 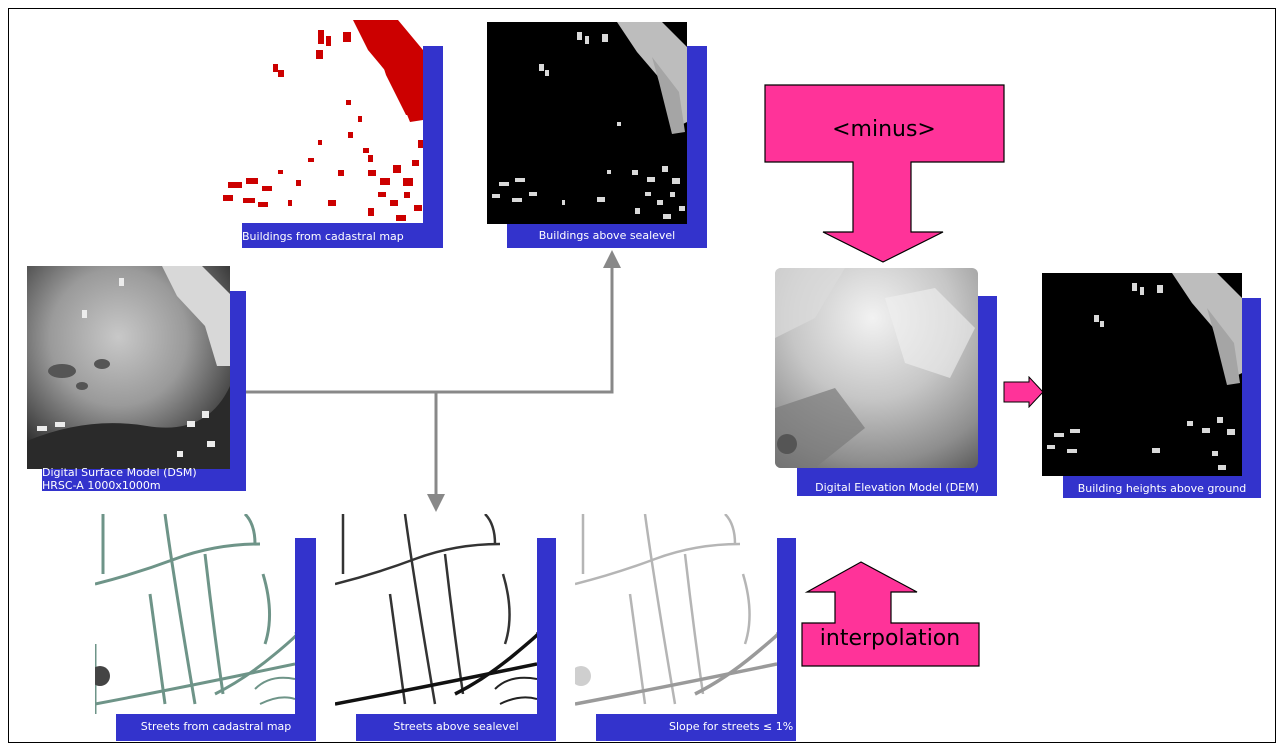 What do you see at coordinates (890, 638) in the screenshot?
I see `interpolation-label: interpolation` at bounding box center [890, 638].